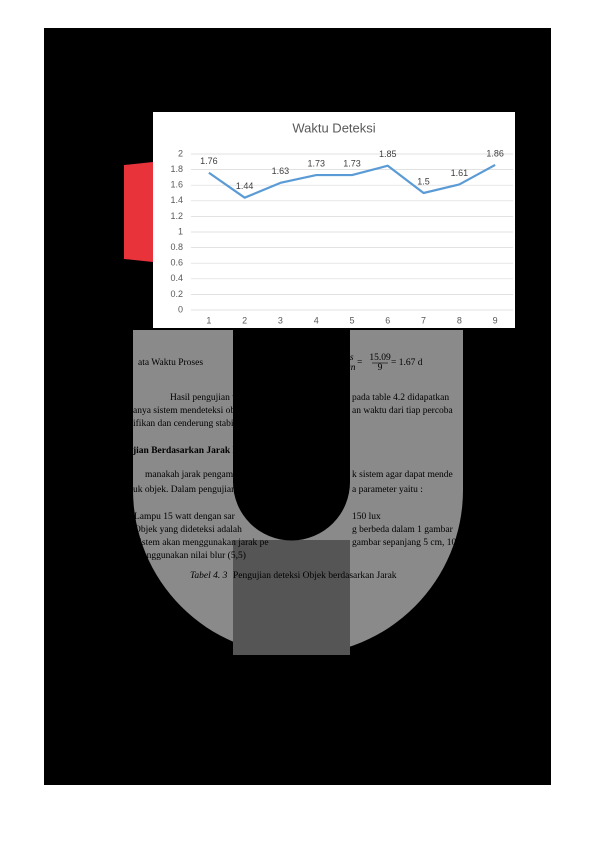 The height and width of the screenshot is (842, 596). What do you see at coordinates (380, 368) in the screenshot?
I see `text-line: 9` at bounding box center [380, 368].